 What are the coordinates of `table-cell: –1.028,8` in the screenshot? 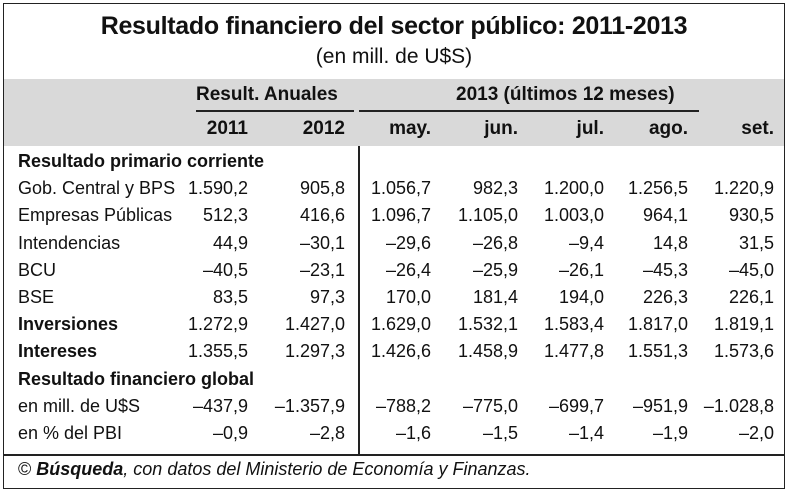 It's located at (738, 405).